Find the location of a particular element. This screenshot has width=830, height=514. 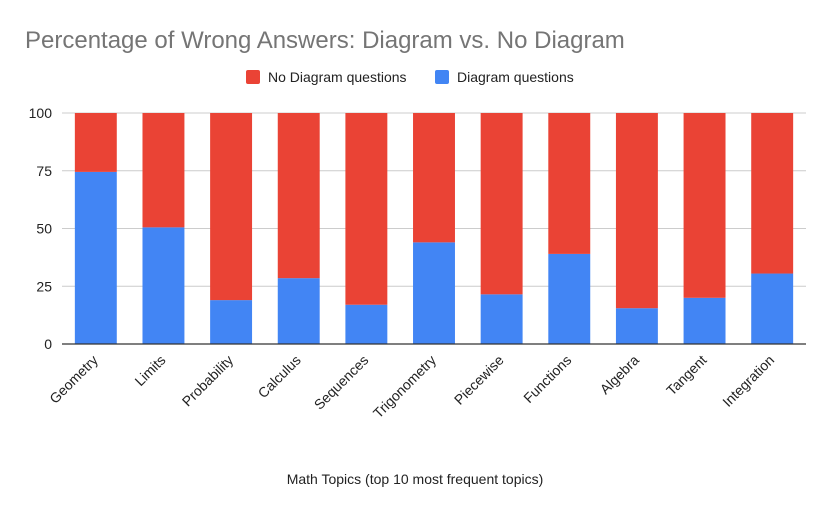

x-tick-label: Trigonometry is located at coordinates (404, 386).